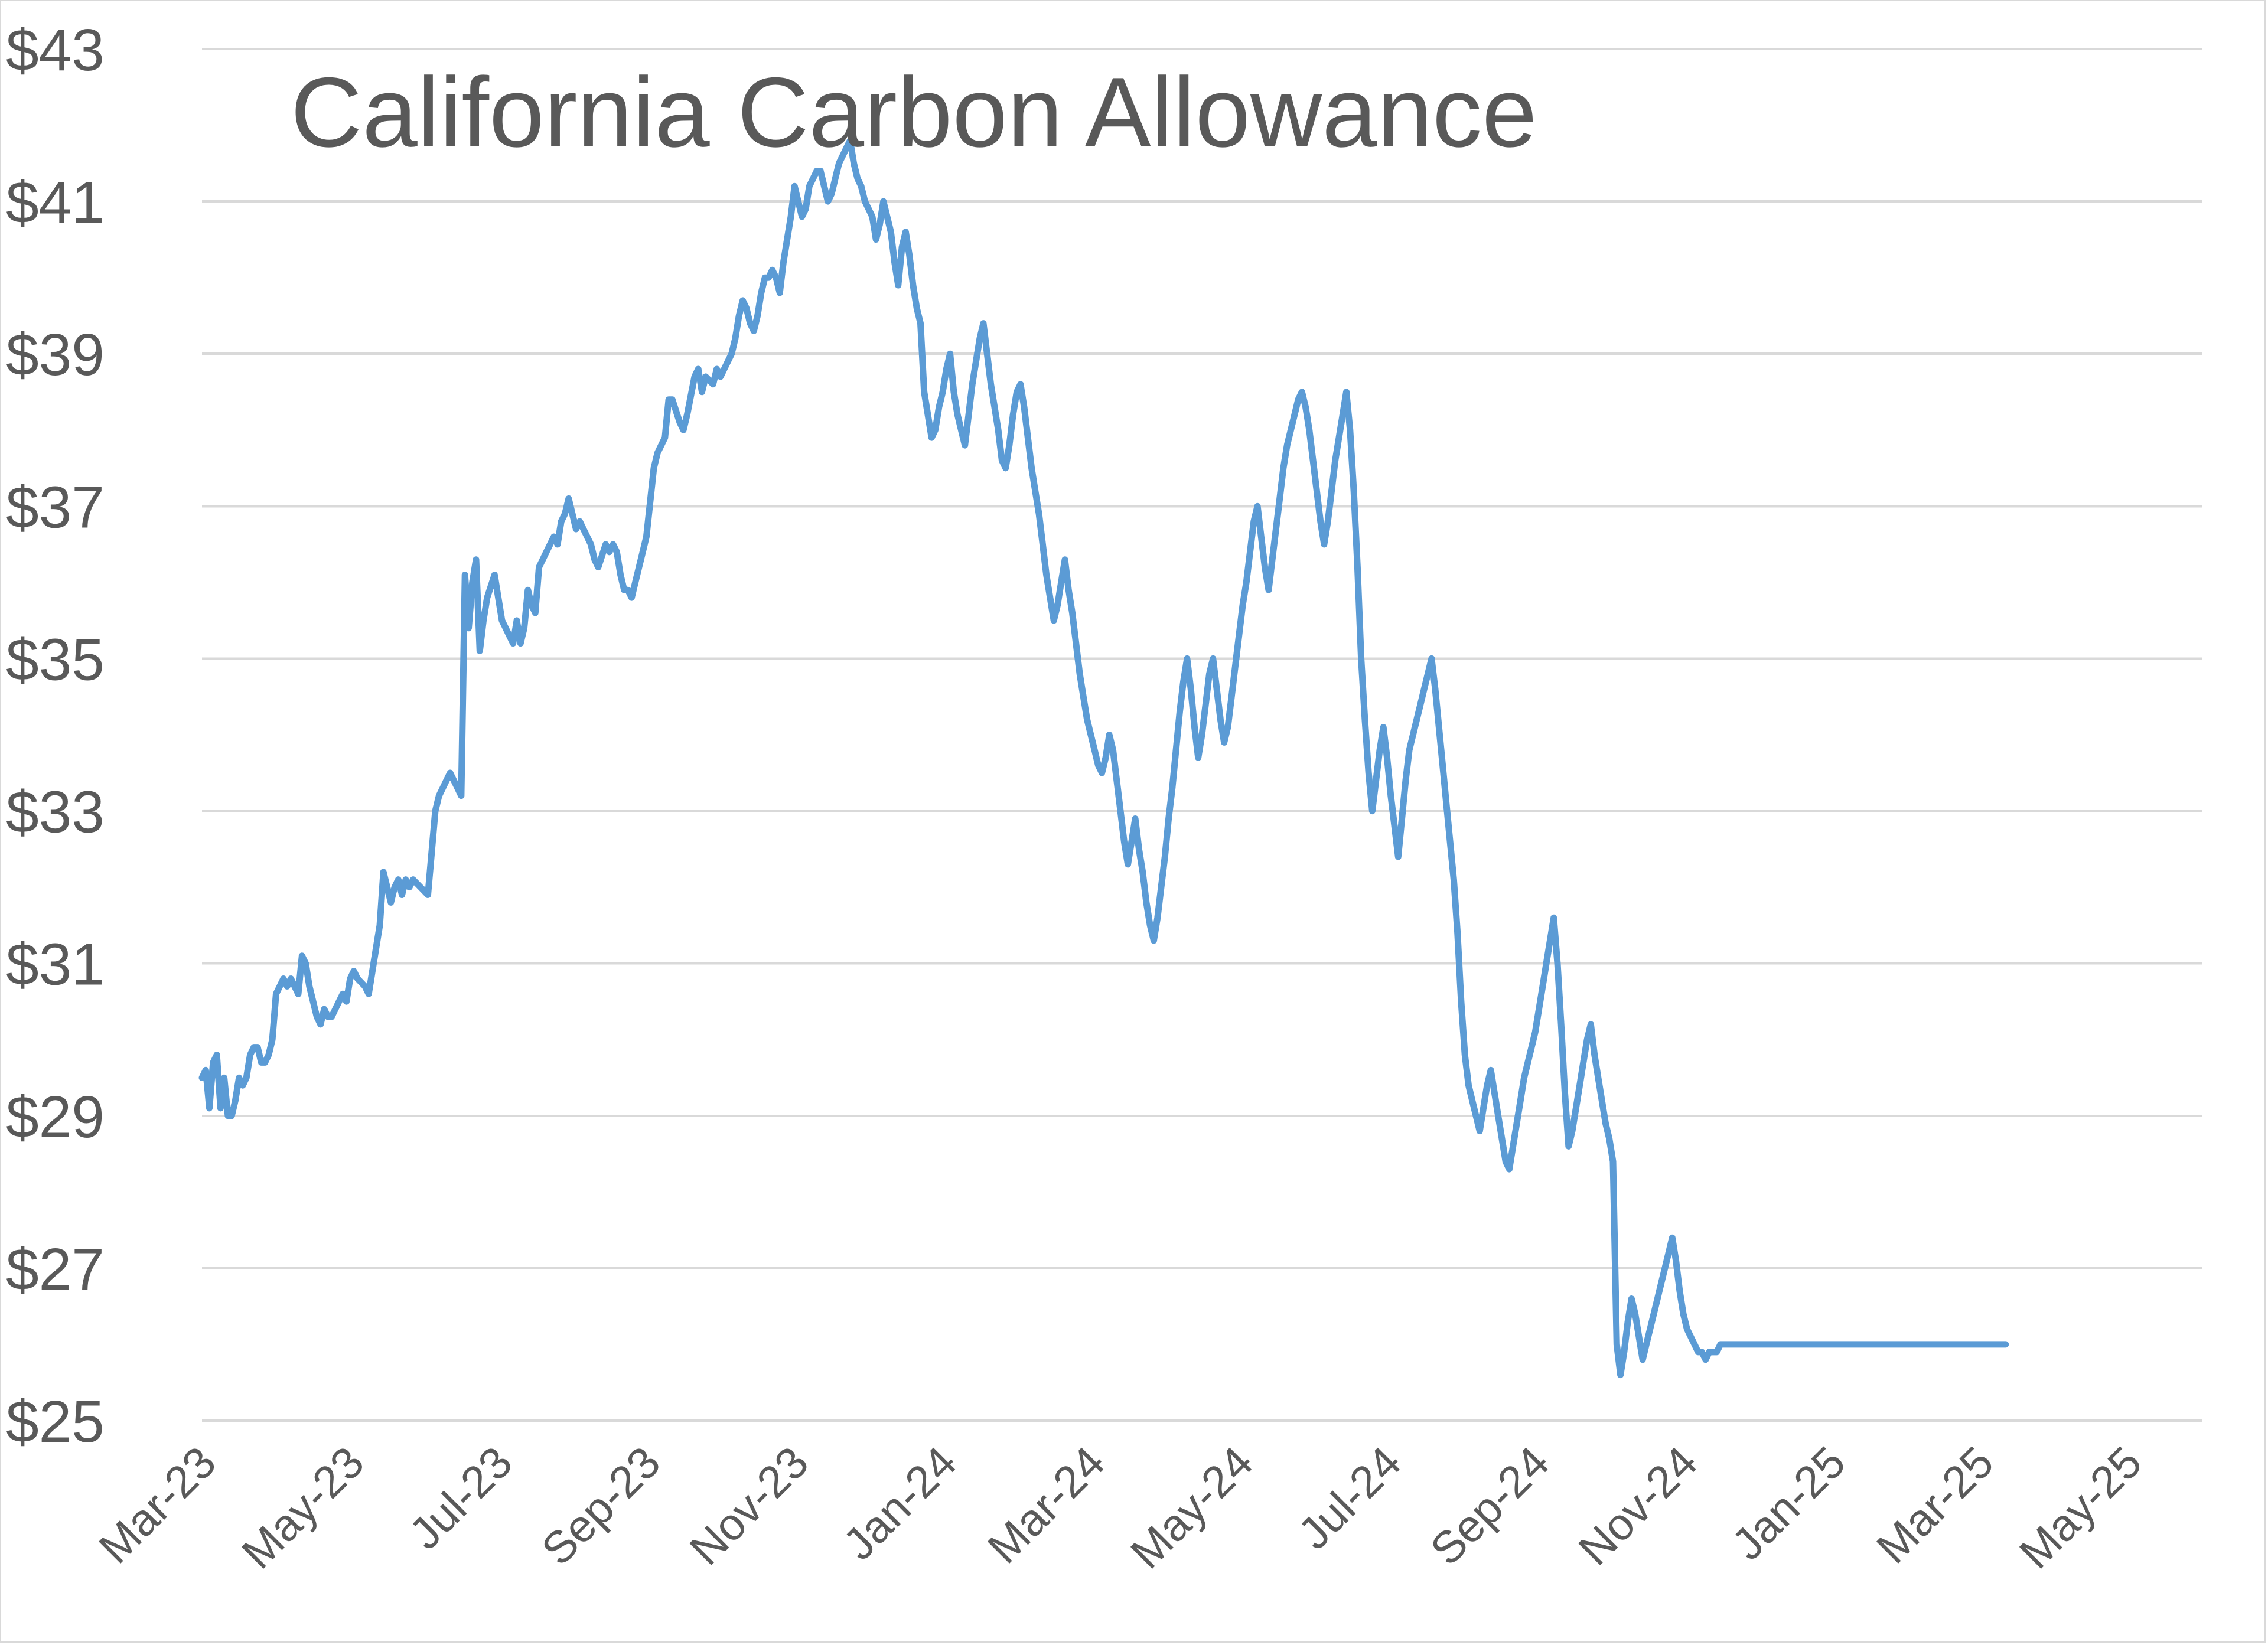 The height and width of the screenshot is (1645, 2268). Describe the element at coordinates (55, 965) in the screenshot. I see `y-tick-label: $31` at that location.